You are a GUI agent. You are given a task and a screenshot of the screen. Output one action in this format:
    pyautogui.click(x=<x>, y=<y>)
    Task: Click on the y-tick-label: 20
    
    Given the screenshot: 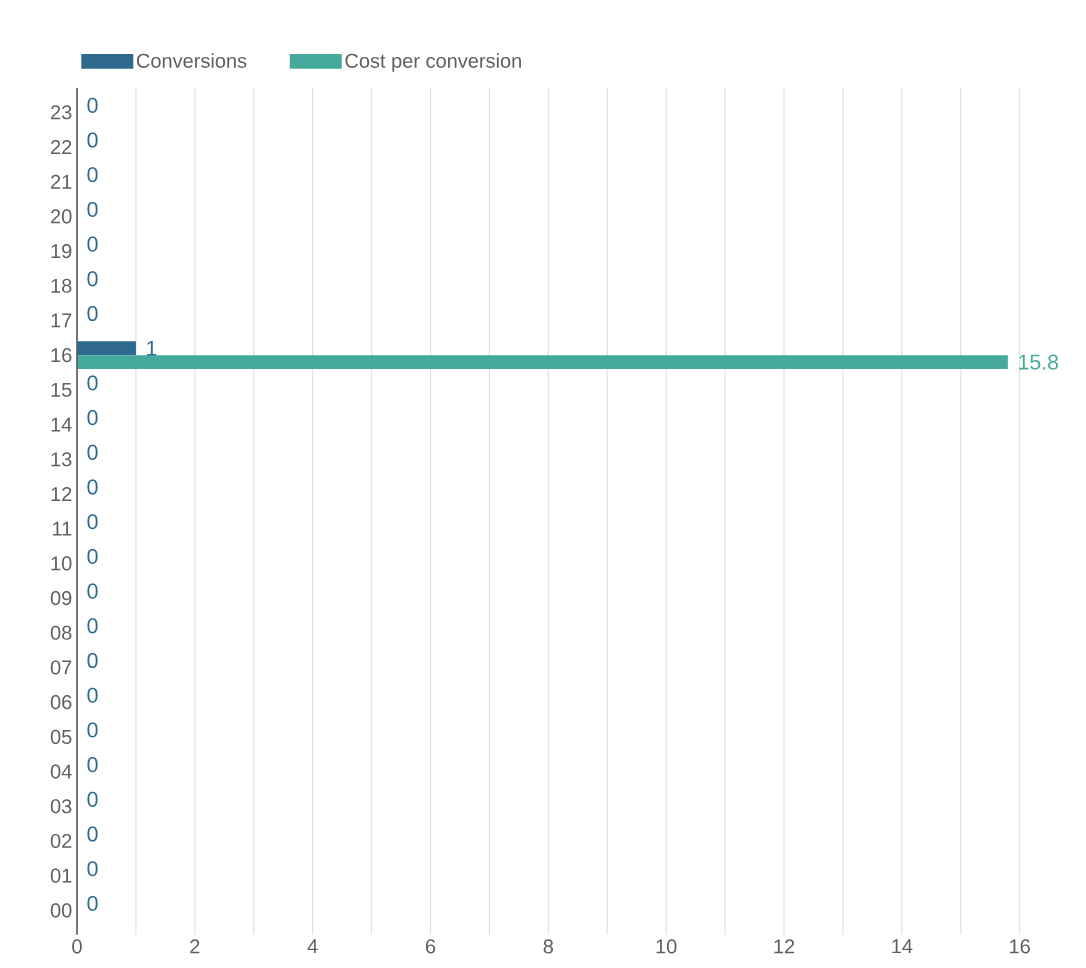 What is the action you would take?
    pyautogui.click(x=61, y=216)
    